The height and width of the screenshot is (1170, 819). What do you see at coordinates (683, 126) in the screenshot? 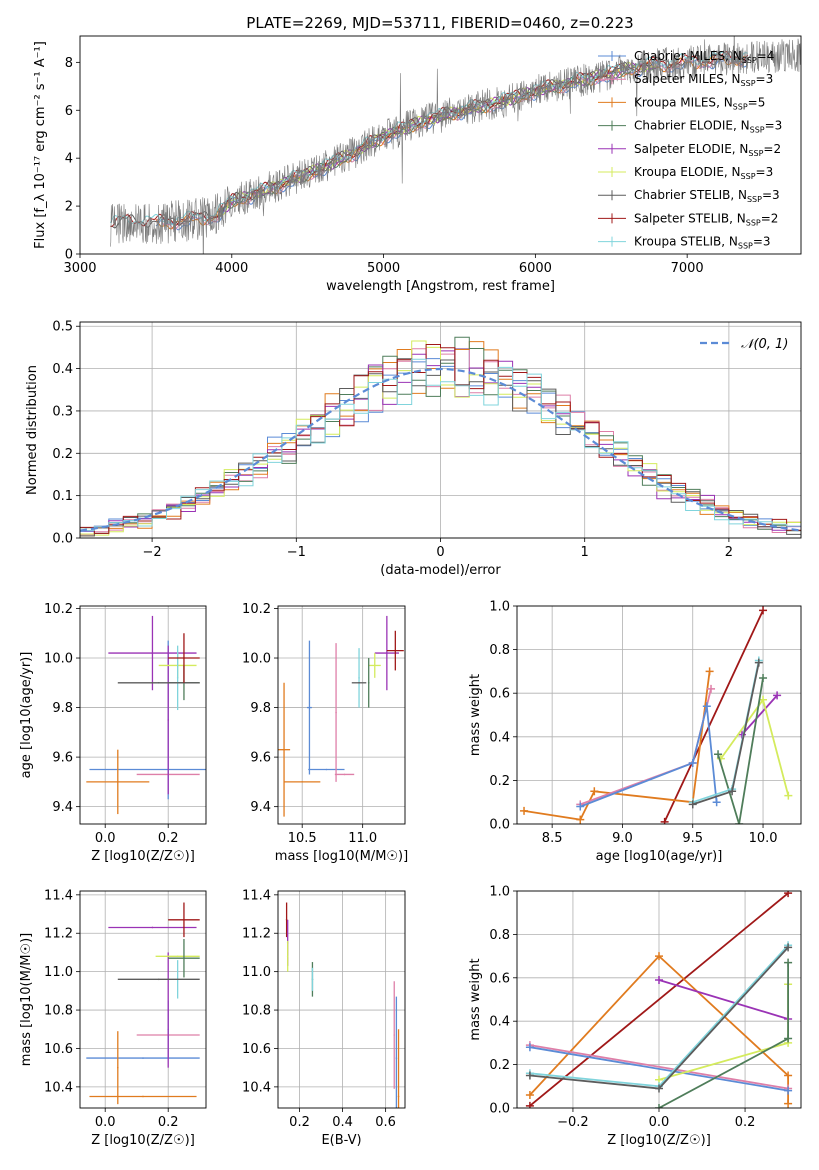
I see `legend-series-name: Chabrier ELODIE` at bounding box center [683, 126].